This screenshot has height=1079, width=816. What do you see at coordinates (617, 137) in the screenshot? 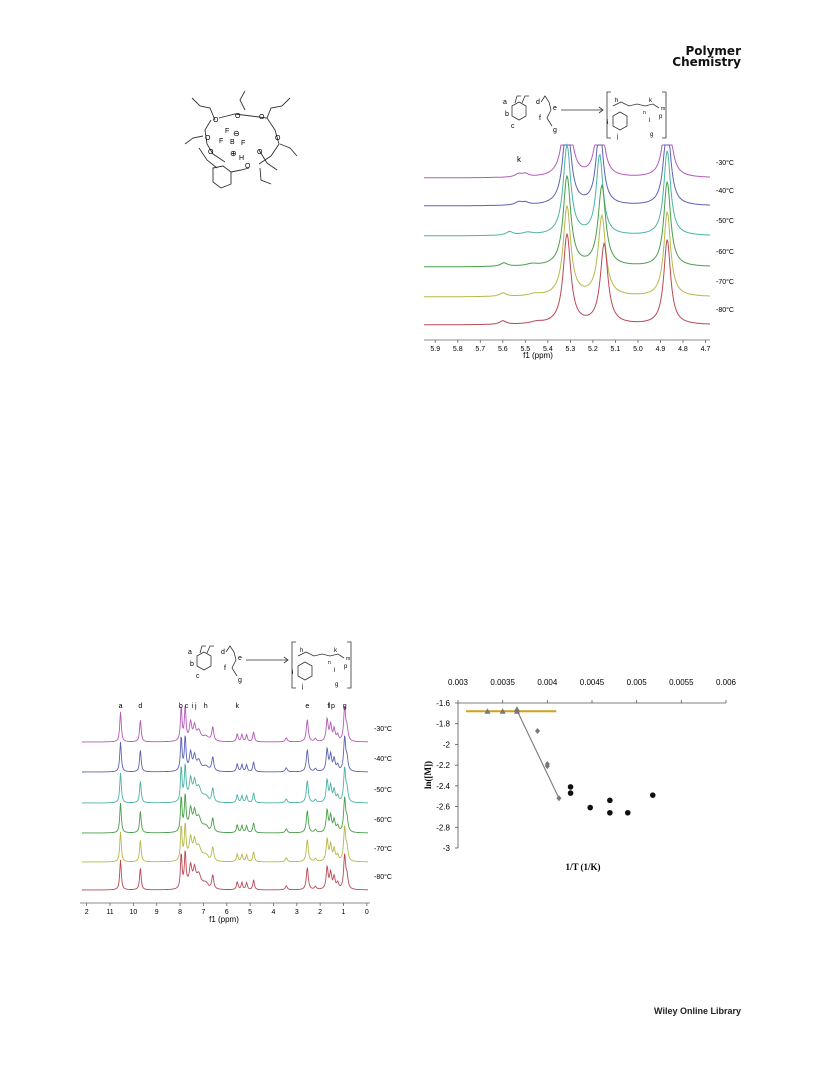
I see `scheme-label-j: j` at bounding box center [617, 137].